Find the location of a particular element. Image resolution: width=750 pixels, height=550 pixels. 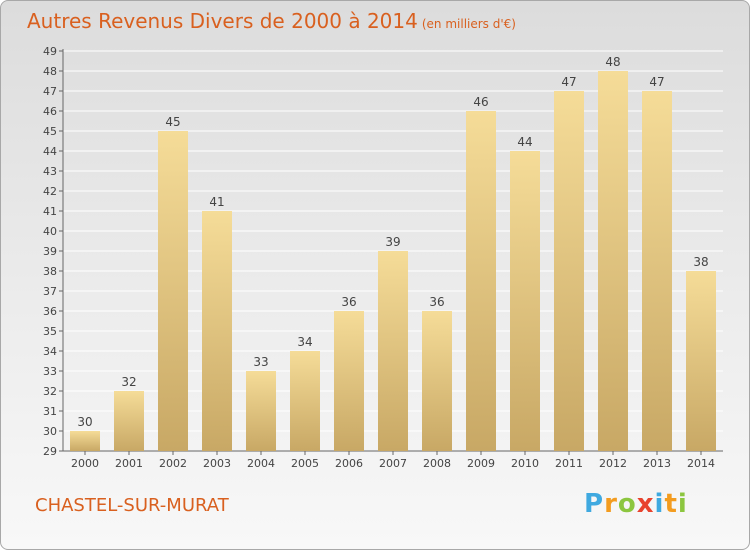

chart-title-text: Autres Revenus Divers de 2000 à 2014 is located at coordinates (222, 21).